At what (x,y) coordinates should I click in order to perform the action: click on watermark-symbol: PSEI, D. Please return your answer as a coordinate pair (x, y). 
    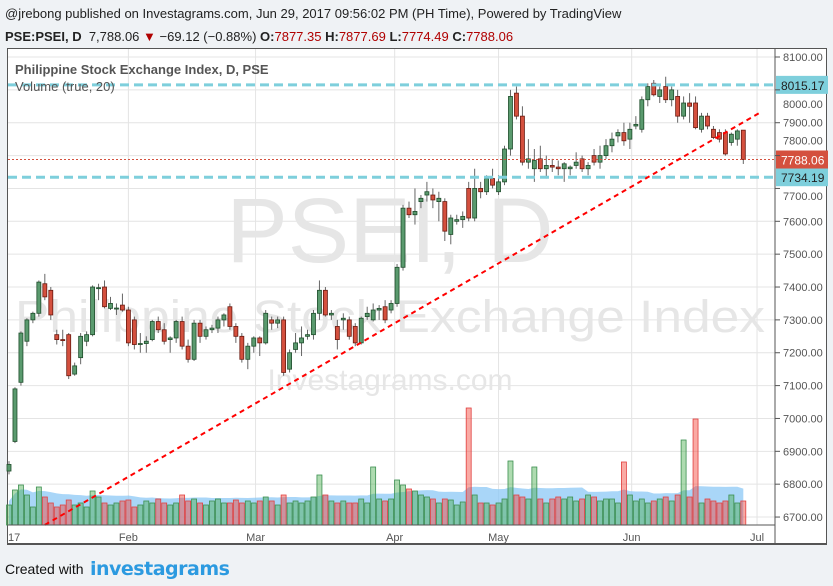
    Looking at the image, I should click on (389, 231).